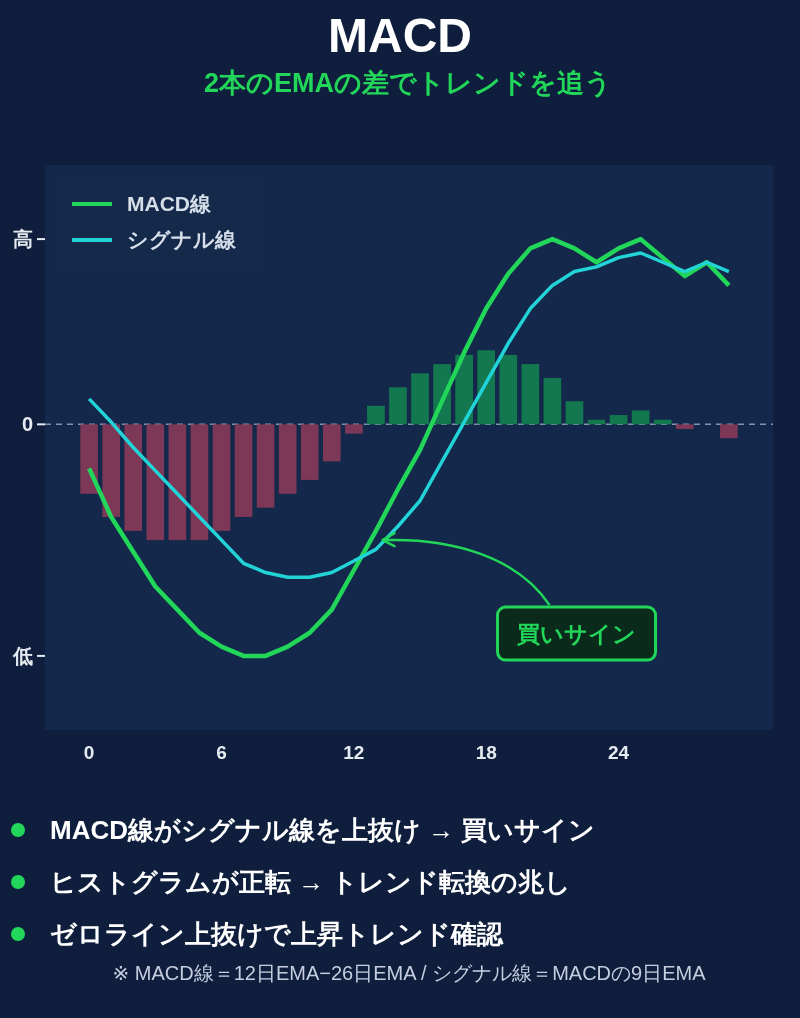 The image size is (800, 1018). What do you see at coordinates (277, 934) in the screenshot?
I see `text: ゼロライン上抜けで上昇トレンド確認` at bounding box center [277, 934].